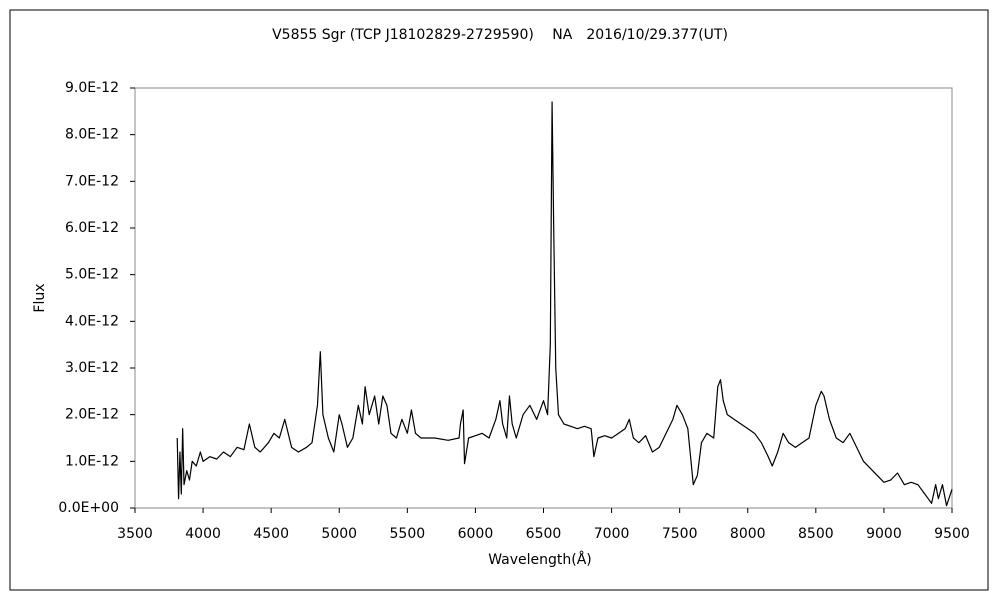 This screenshot has height=600, width=1000. I want to click on y-tick-label: 6.0E-12, so click(92, 228).